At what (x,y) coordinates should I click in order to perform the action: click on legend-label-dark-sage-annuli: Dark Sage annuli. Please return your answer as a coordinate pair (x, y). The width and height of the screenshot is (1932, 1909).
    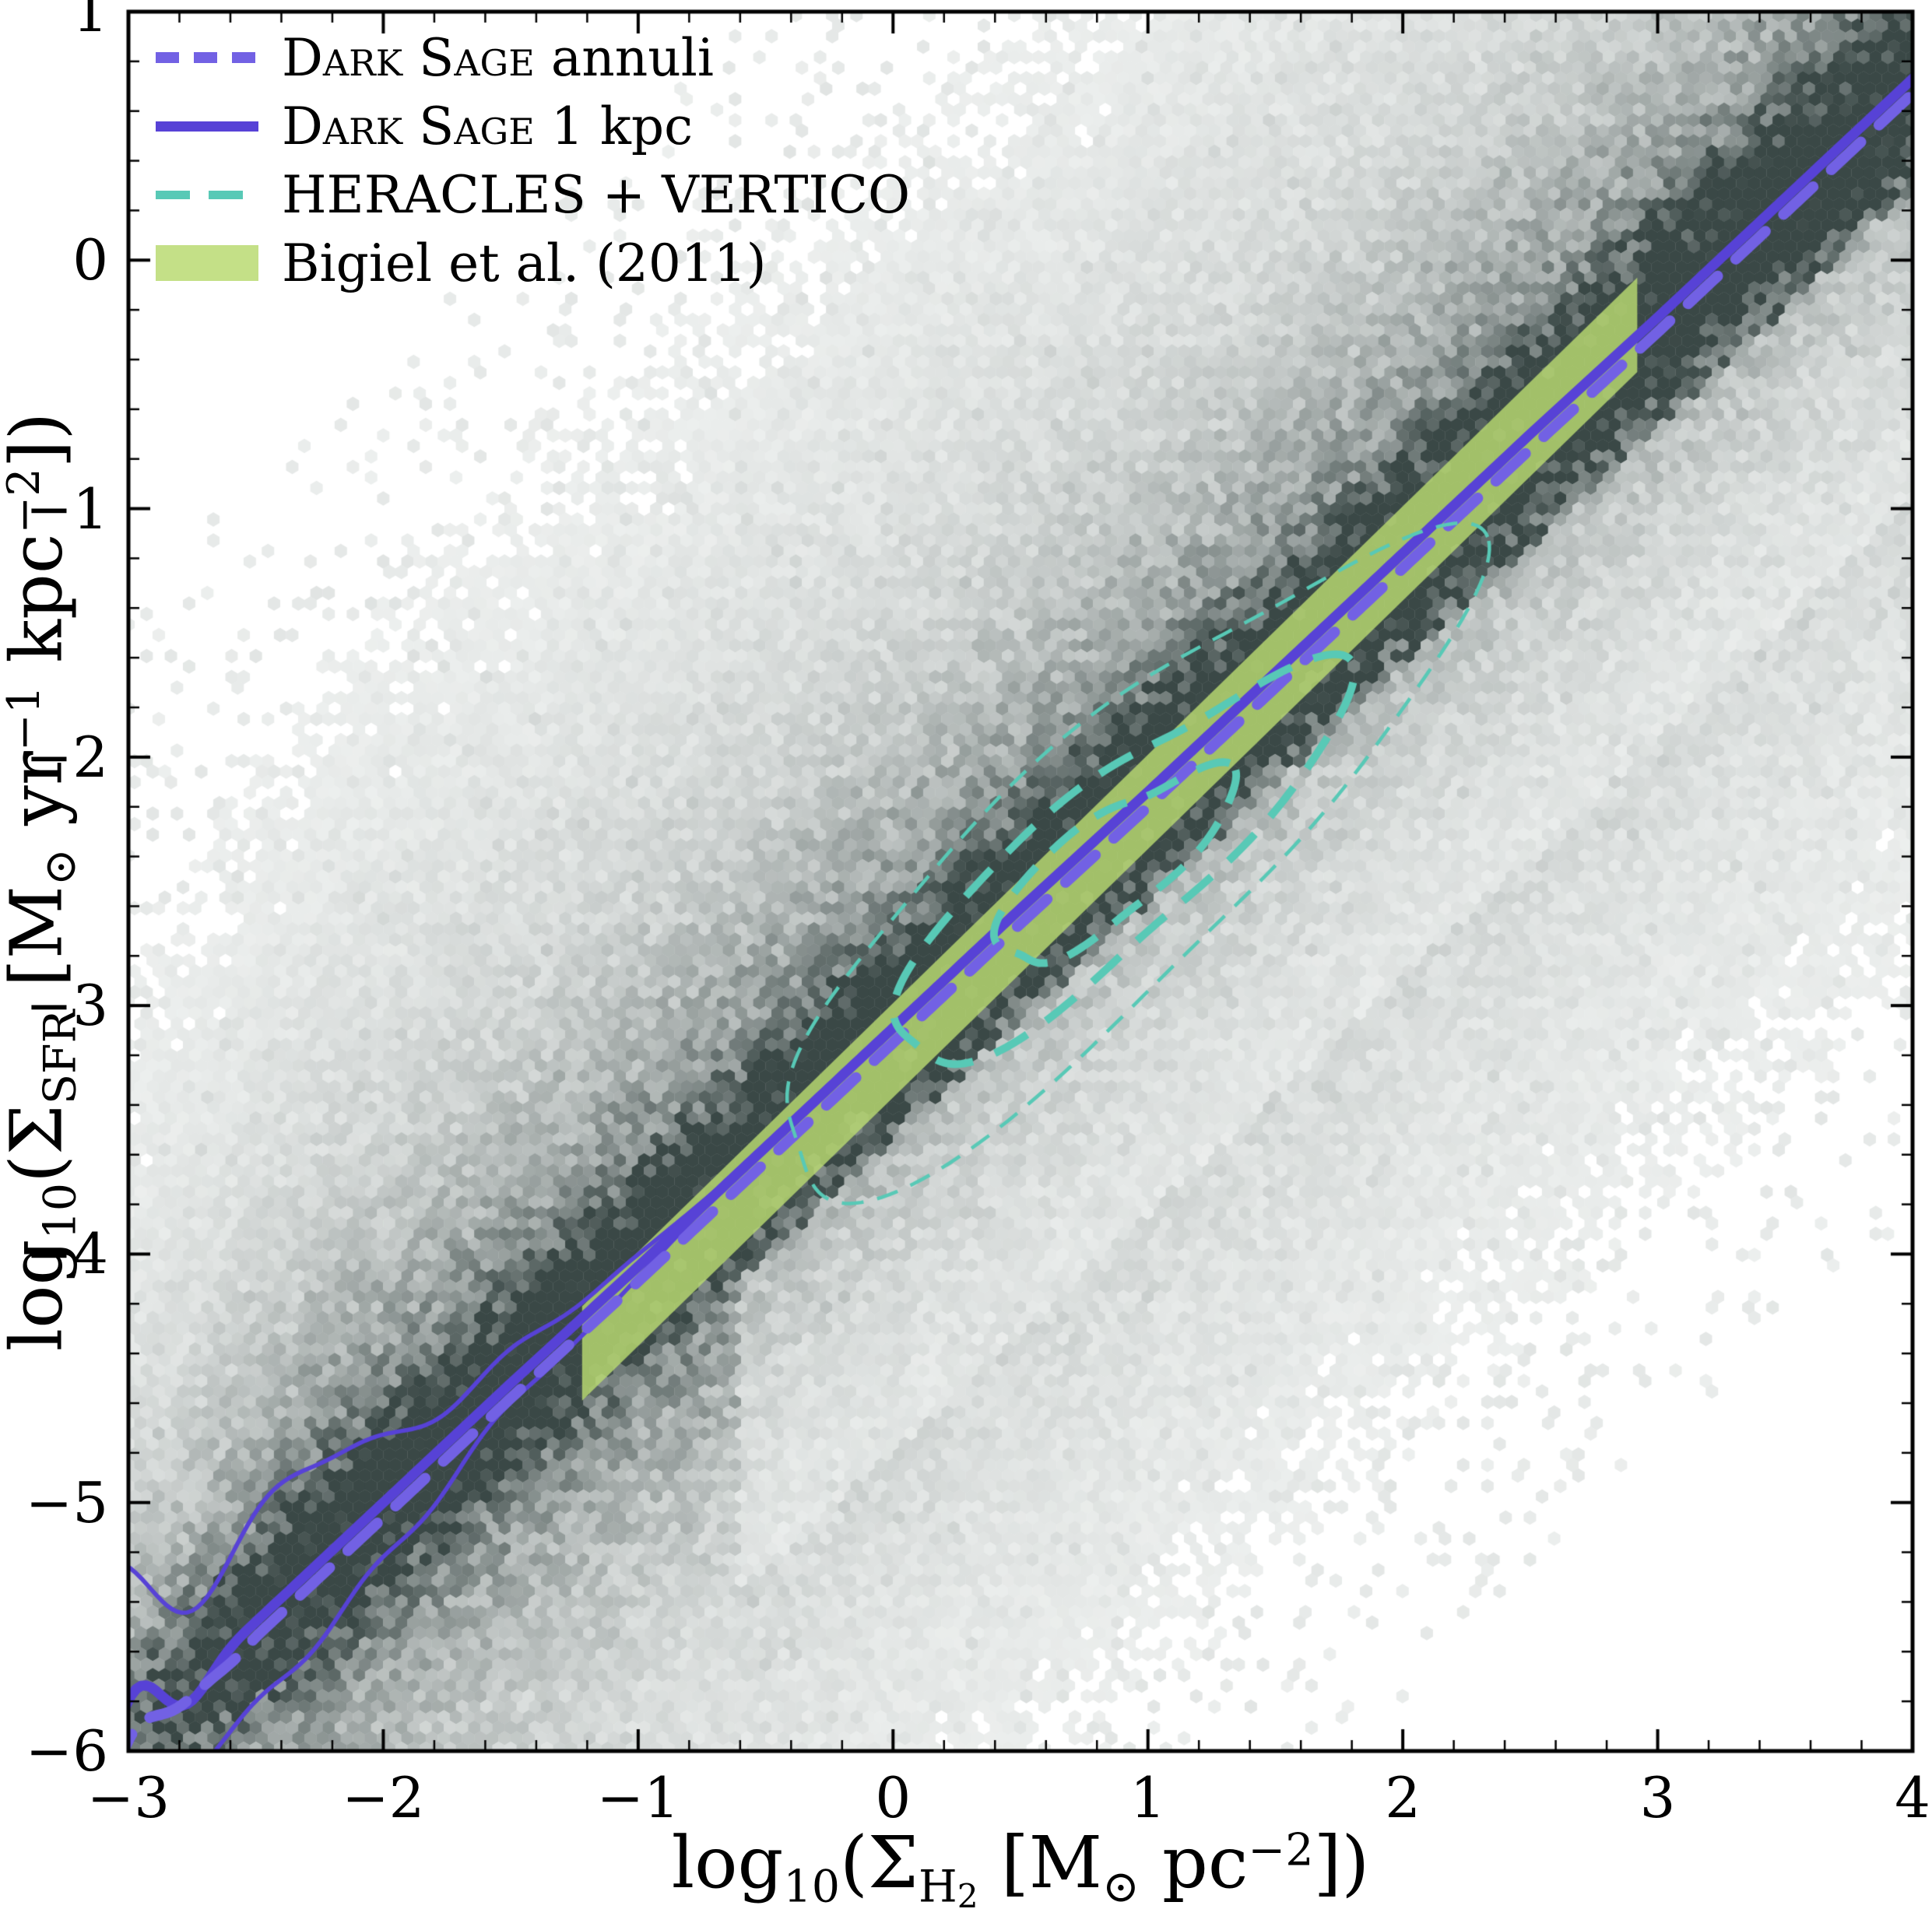
    Looking at the image, I should click on (498, 57).